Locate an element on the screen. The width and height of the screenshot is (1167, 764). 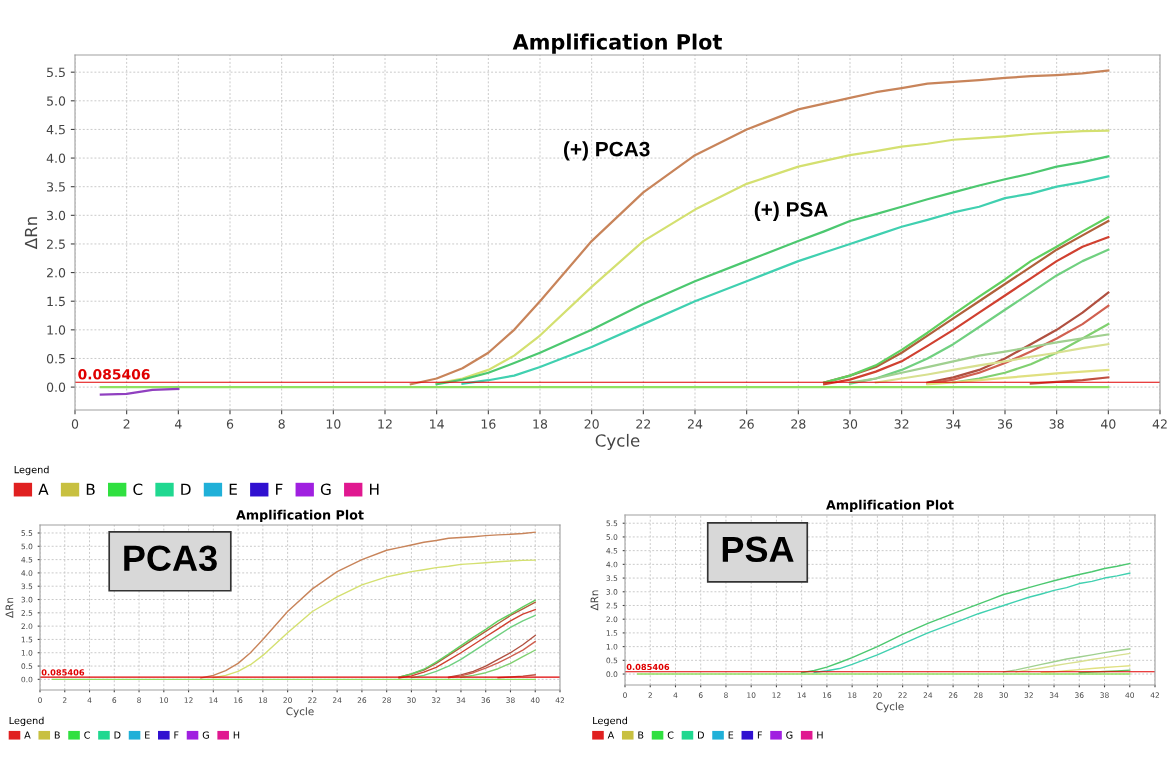
x-tick-label: 0 is located at coordinates (75, 424).